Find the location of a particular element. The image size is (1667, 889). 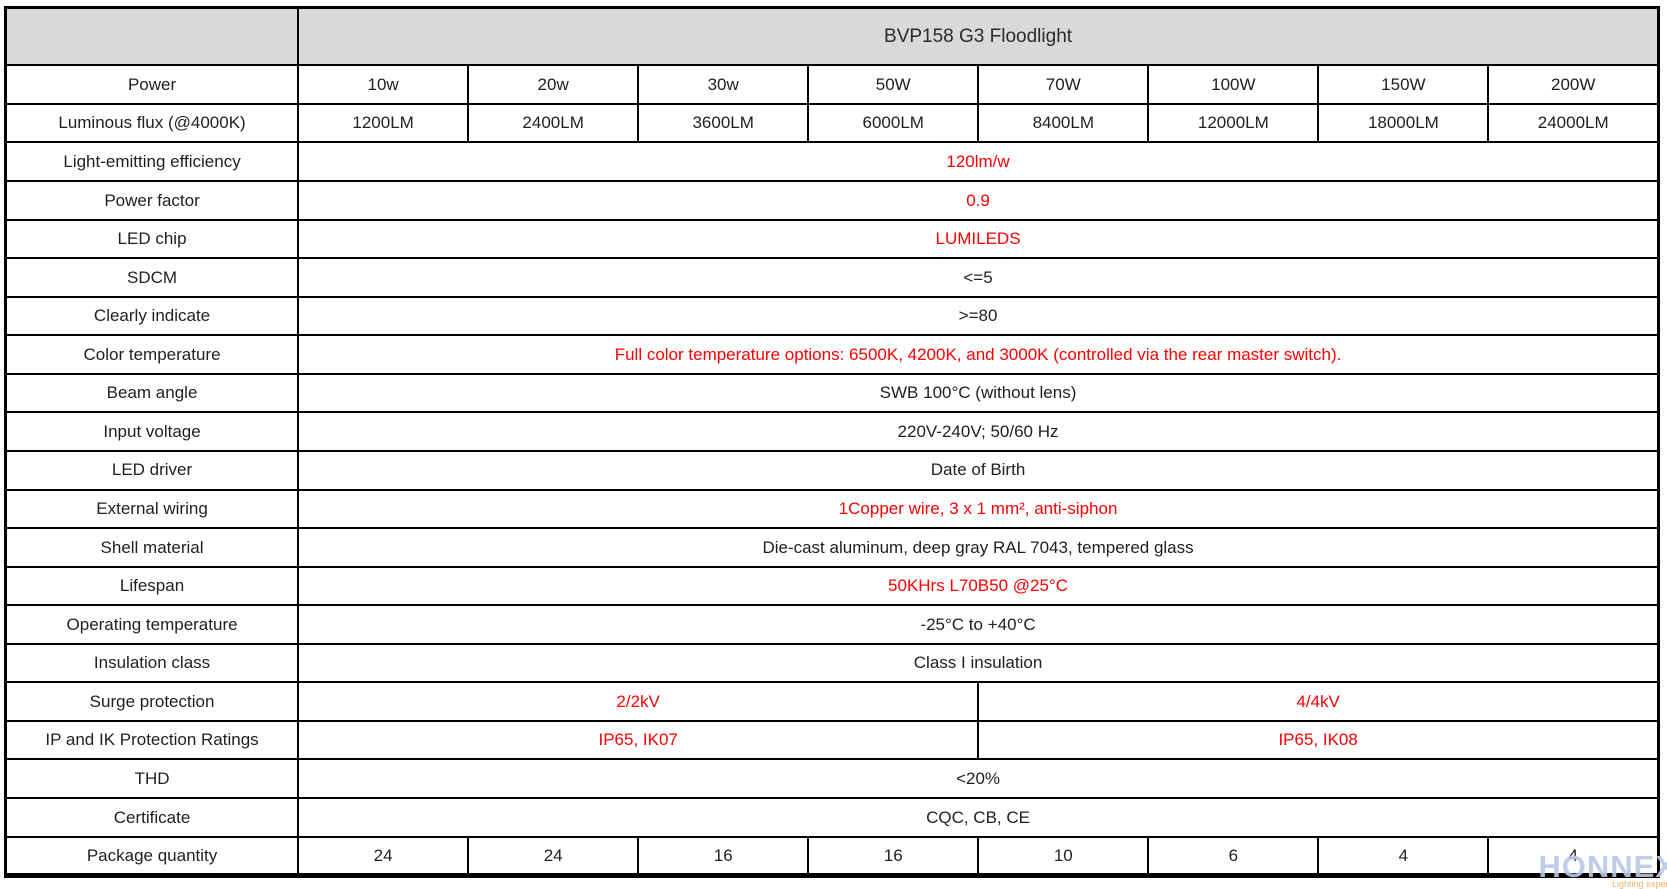

flux-value: 24000LM is located at coordinates (1573, 123).